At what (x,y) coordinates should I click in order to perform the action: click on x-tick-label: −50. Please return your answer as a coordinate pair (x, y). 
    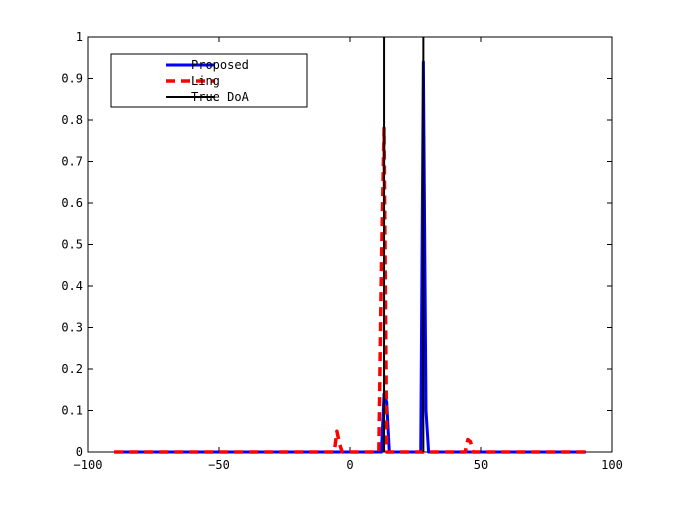
    Looking at the image, I should click on (219, 465).